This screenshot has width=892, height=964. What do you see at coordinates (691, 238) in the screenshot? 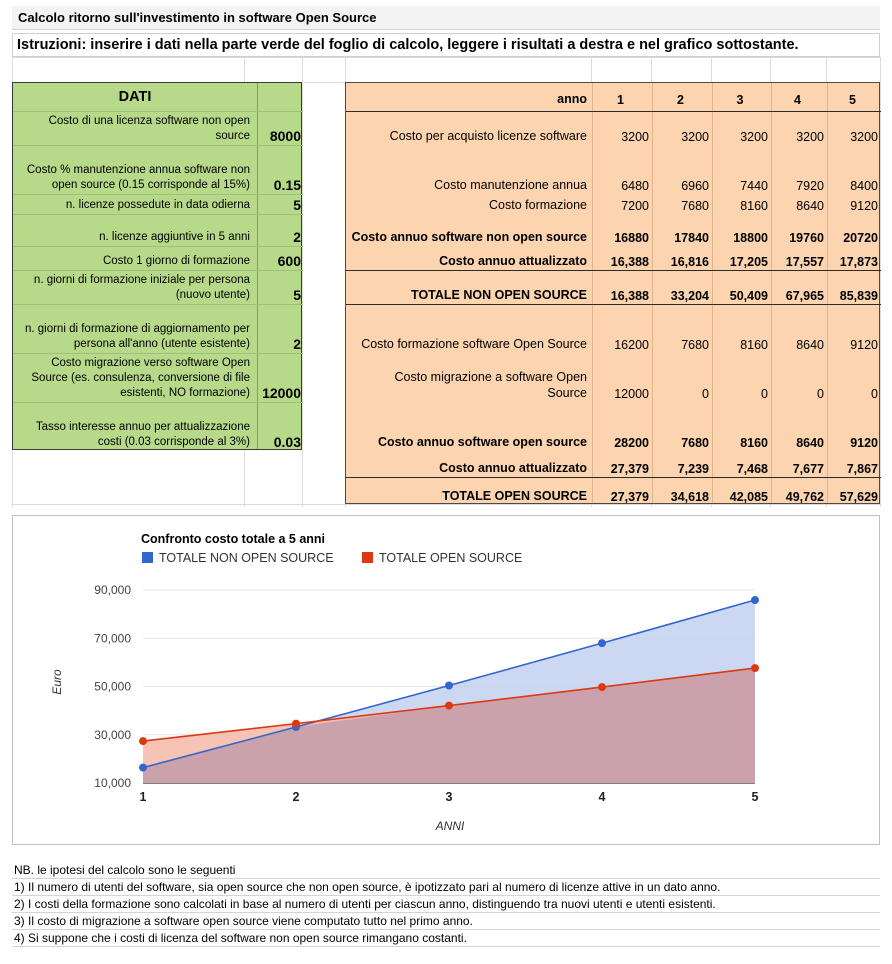
I see `results-cell: 17840` at bounding box center [691, 238].